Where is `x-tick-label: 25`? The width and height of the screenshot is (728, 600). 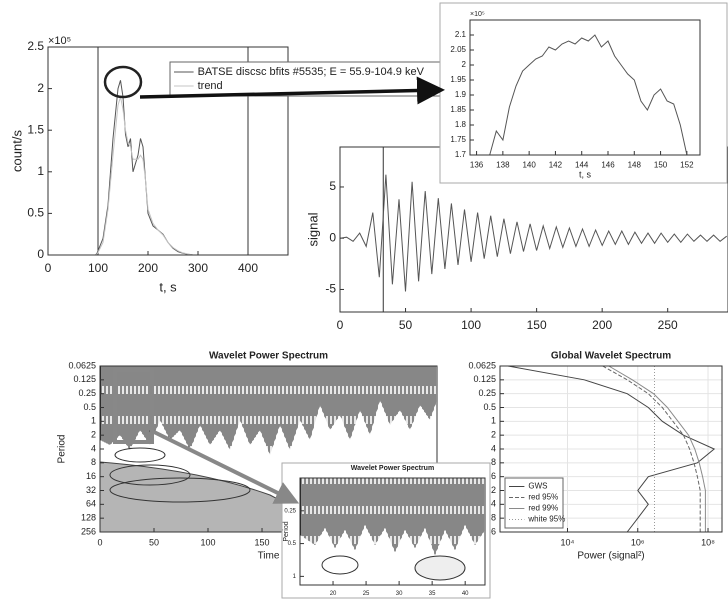 x-tick-label: 25 is located at coordinates (366, 594).